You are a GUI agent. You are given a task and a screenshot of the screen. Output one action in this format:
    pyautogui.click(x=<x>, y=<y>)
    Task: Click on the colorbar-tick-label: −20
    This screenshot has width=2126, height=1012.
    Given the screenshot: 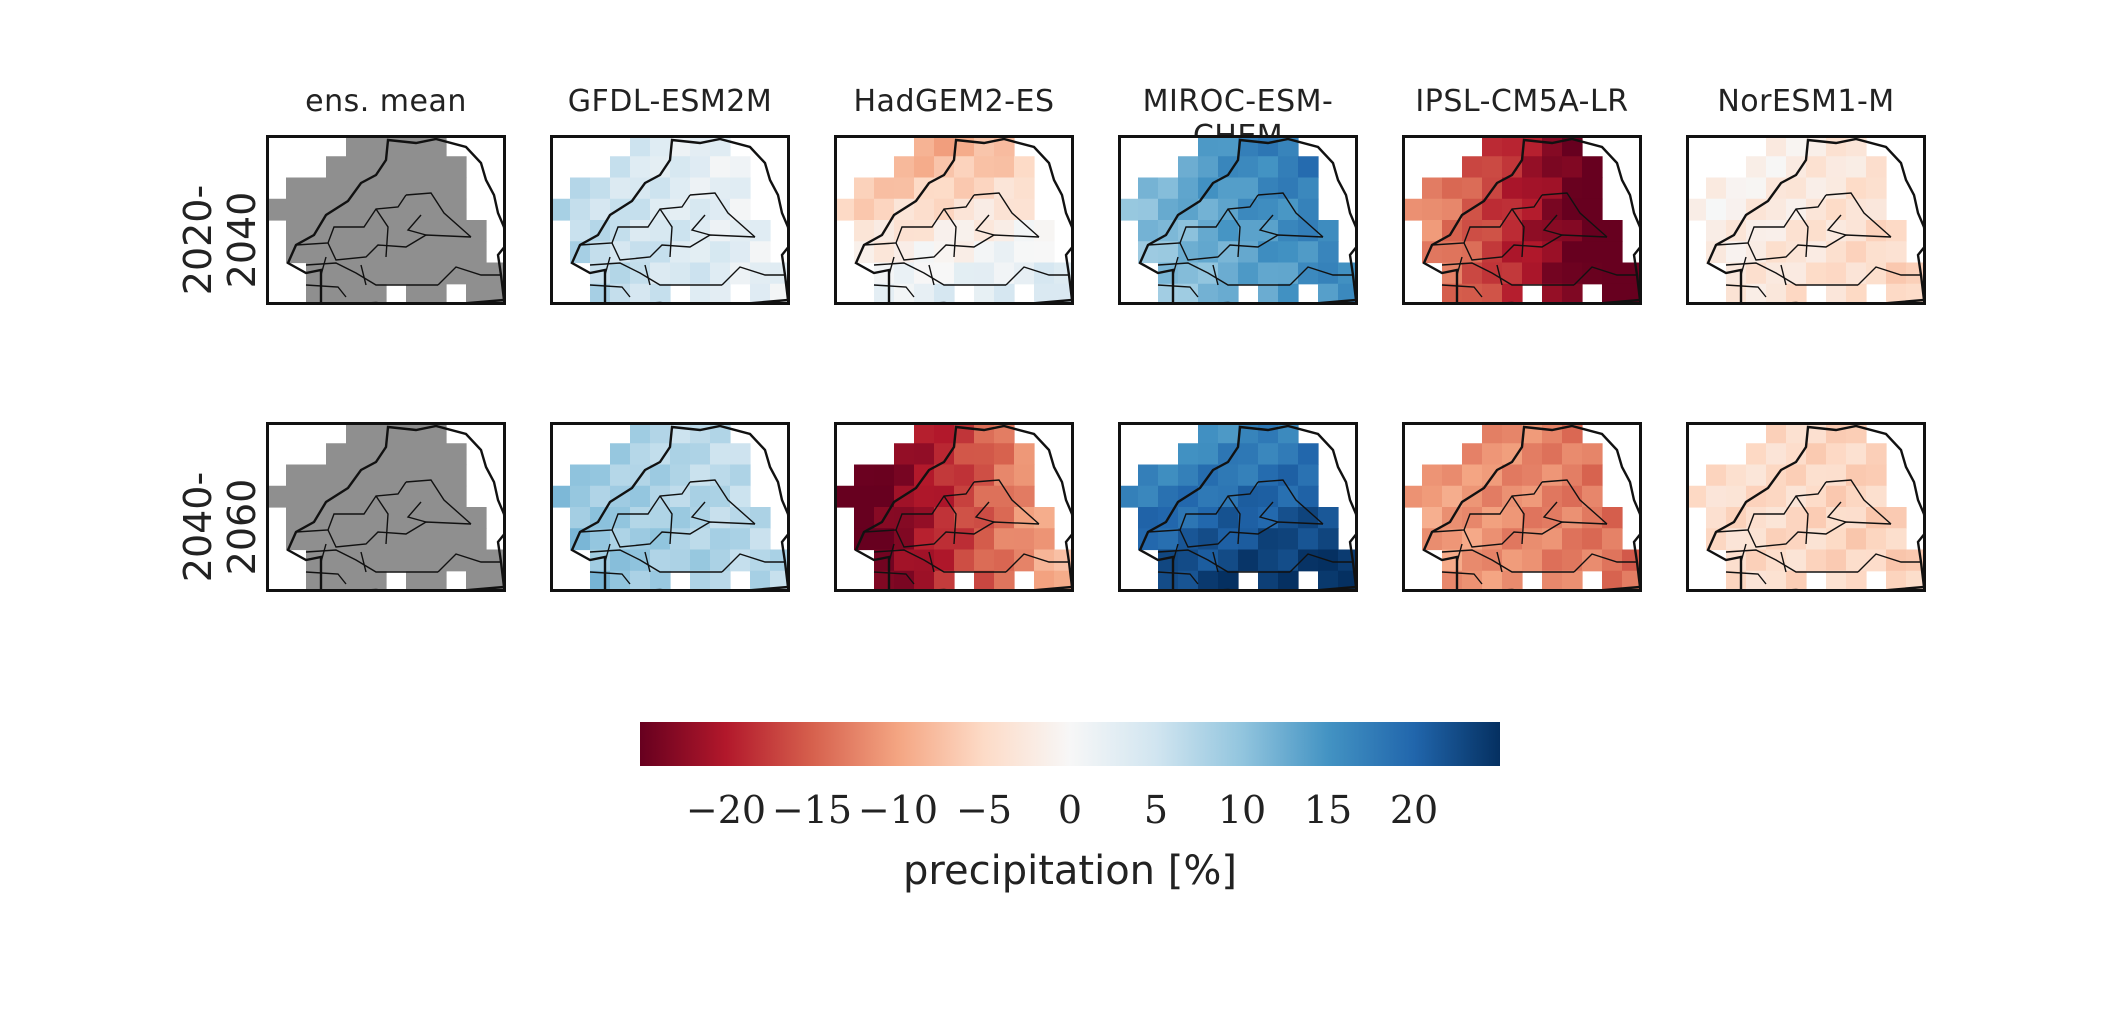 What is the action you would take?
    pyautogui.click(x=726, y=810)
    